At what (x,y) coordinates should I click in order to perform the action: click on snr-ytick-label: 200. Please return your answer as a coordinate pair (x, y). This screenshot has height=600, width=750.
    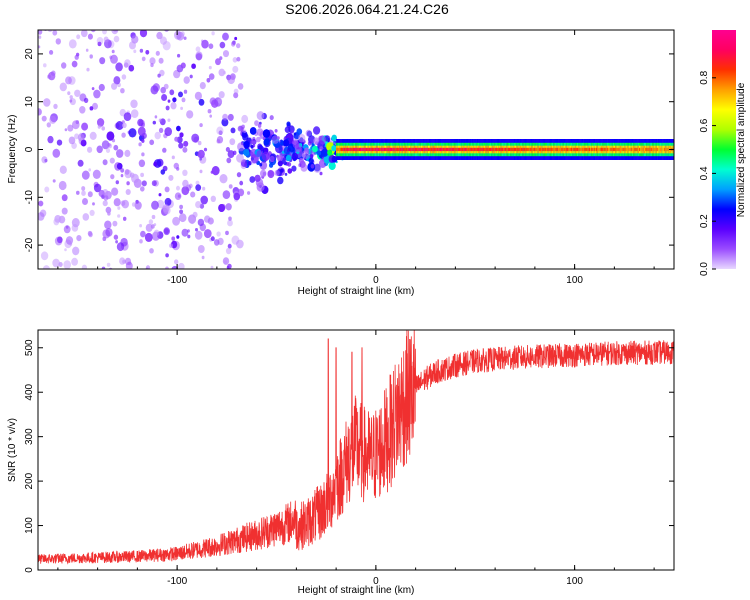
    Looking at the image, I should click on (29, 480).